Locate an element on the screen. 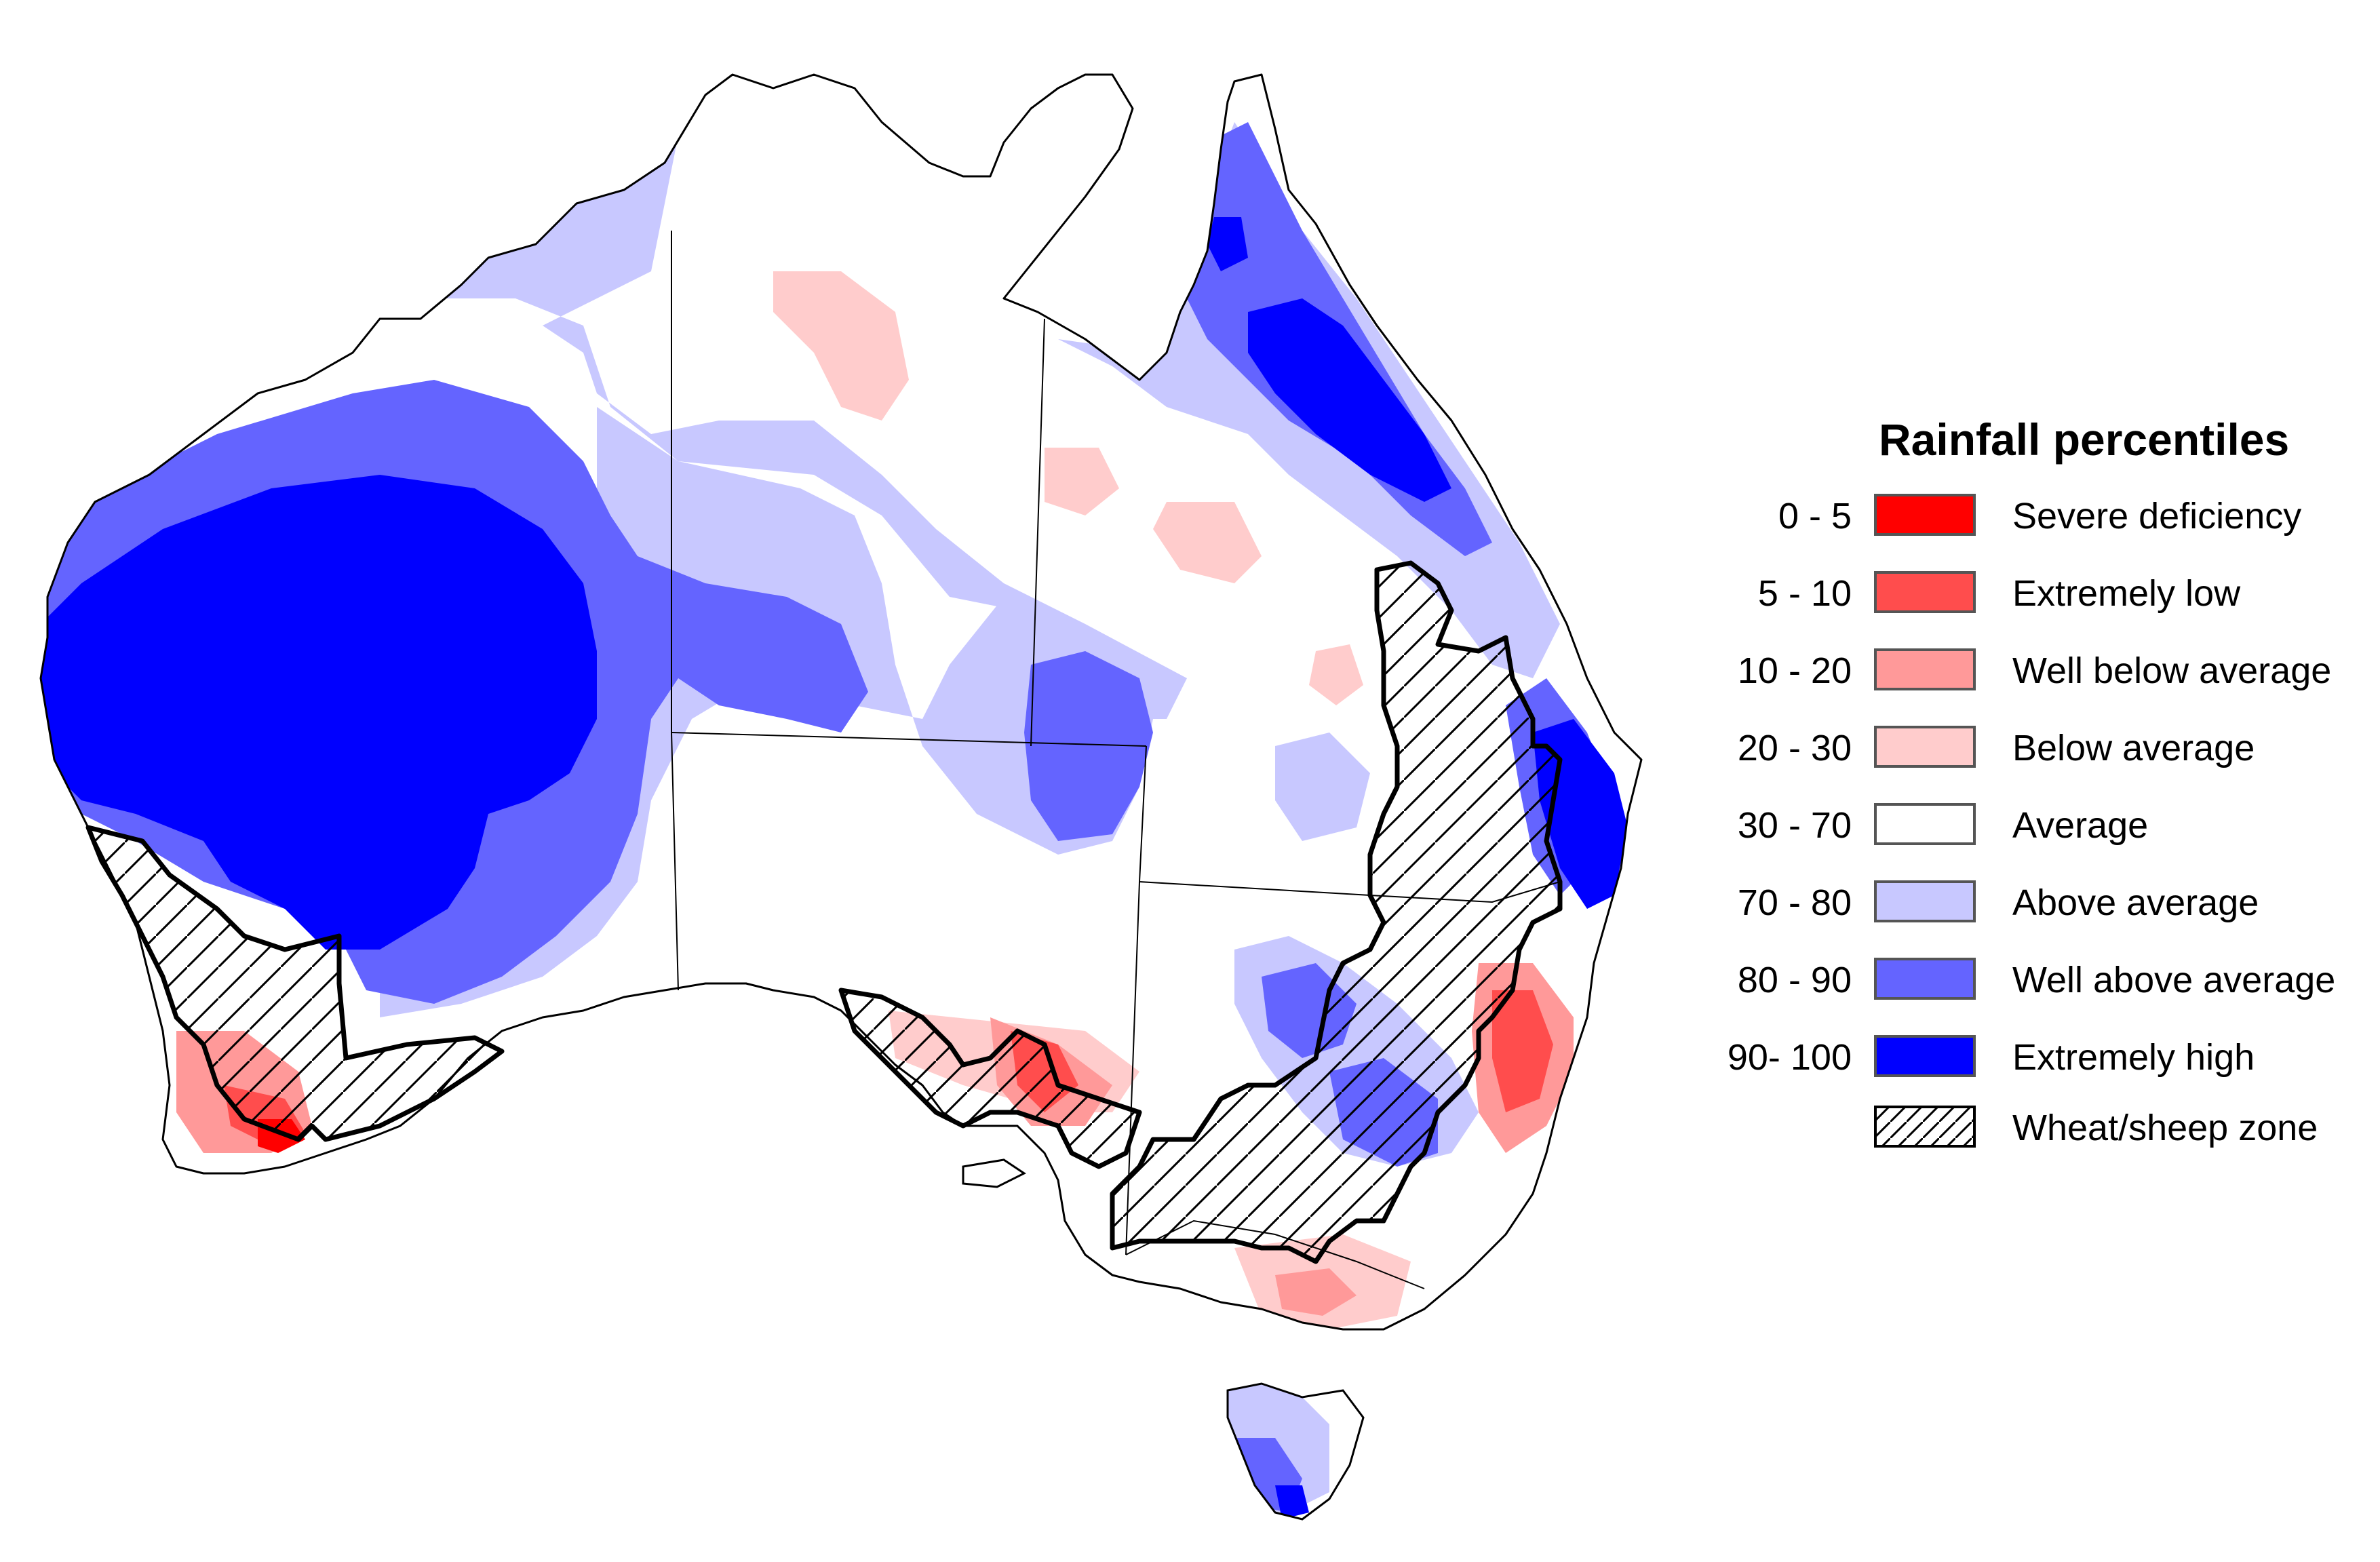 This screenshot has height=1562, width=2380. zone-extremely-low-nsw is located at coordinates (1522, 1051).